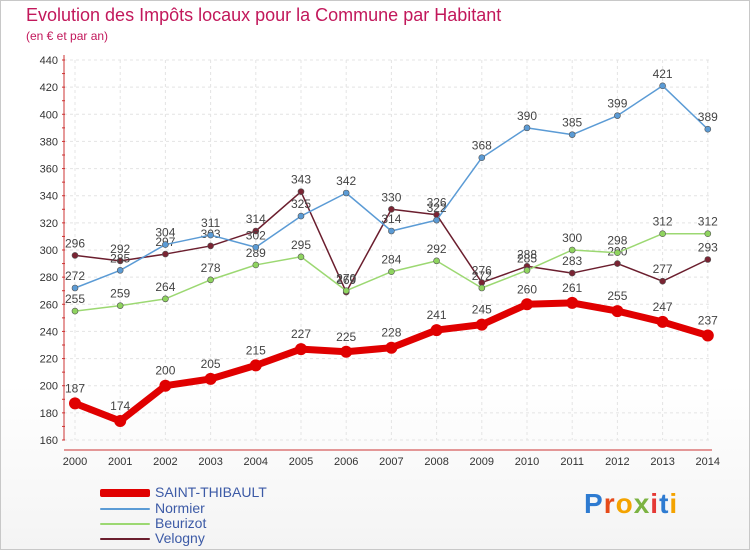 The image size is (750, 550). Describe the element at coordinates (391, 197) in the screenshot. I see `data-label-velogny: 330` at that location.